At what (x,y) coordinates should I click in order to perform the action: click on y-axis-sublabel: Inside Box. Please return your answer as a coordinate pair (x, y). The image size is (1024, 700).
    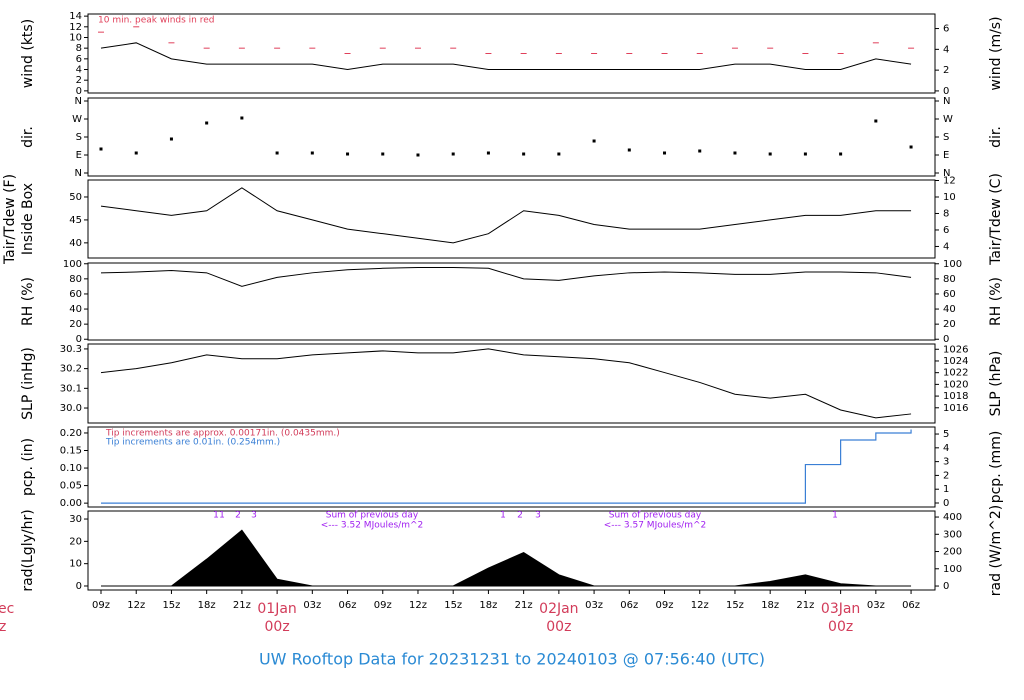
    Looking at the image, I should click on (28, 219).